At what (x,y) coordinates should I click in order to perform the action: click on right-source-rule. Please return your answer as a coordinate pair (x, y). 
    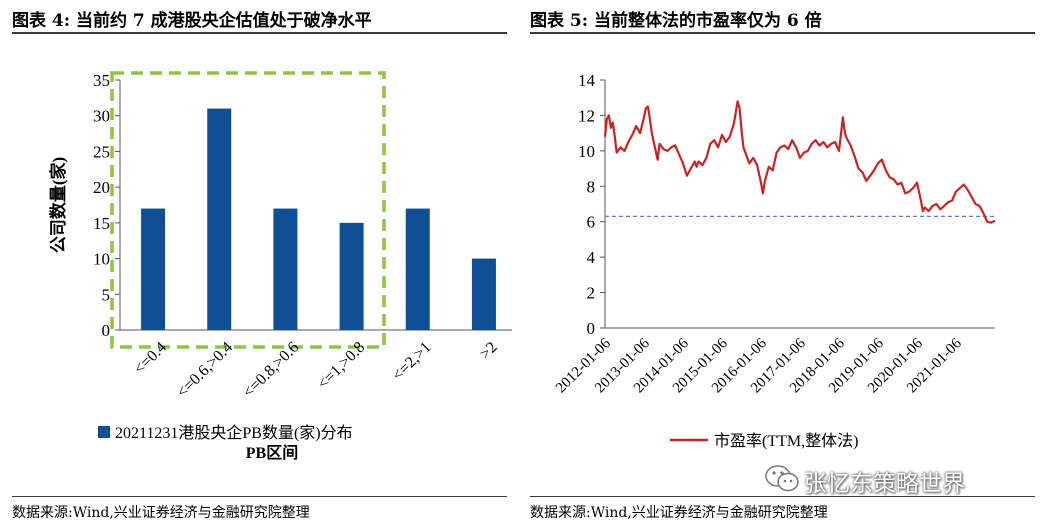
    Looking at the image, I should click on (782, 496).